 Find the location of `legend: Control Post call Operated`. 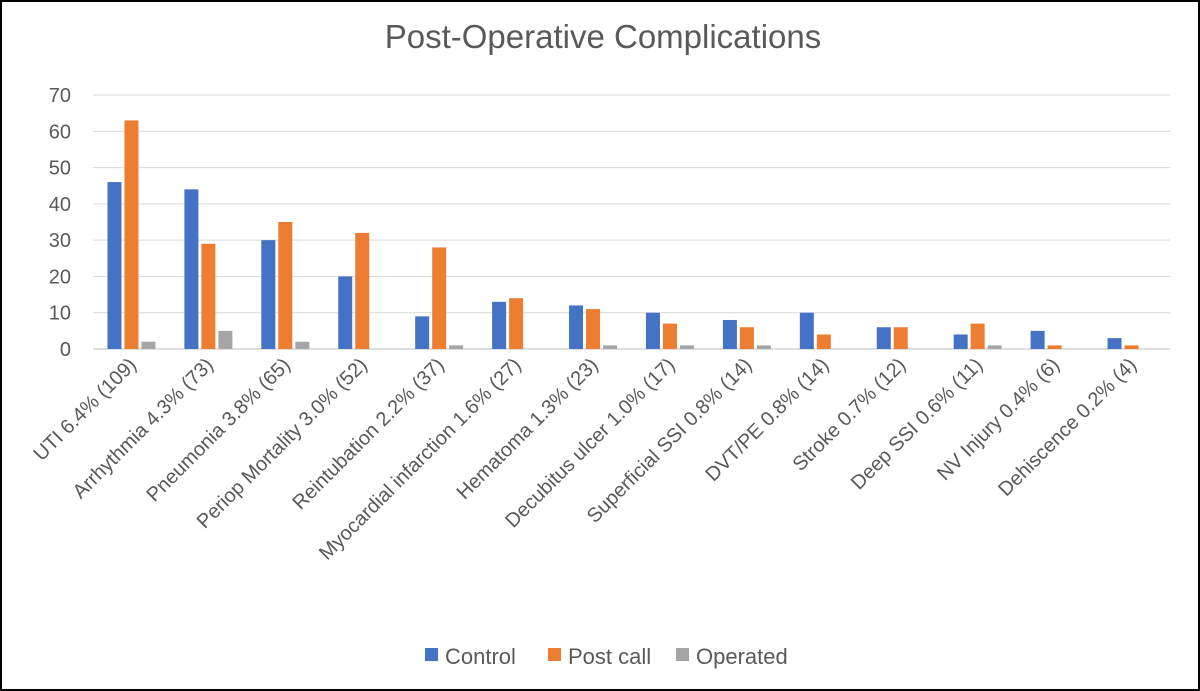

legend: Control Post call Operated is located at coordinates (606, 656).